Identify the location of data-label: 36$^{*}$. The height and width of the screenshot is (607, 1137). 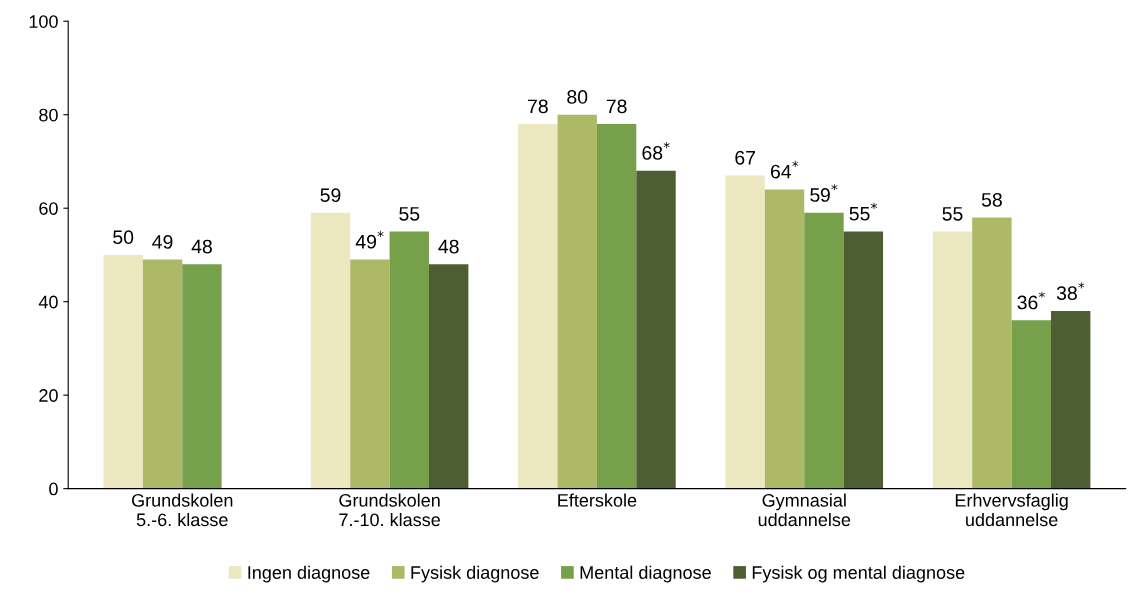
(1031, 300).